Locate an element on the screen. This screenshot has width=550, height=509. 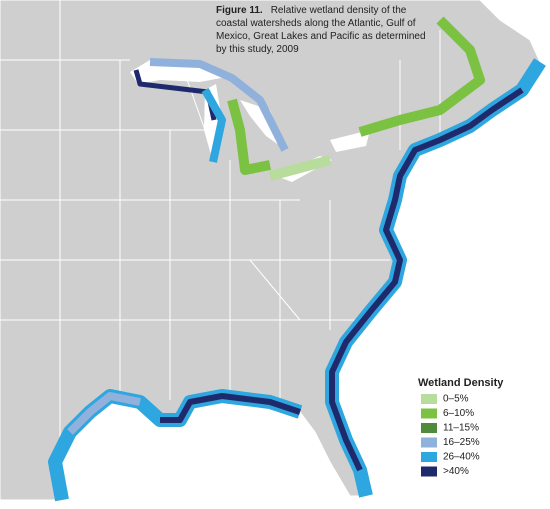
legend-label: 6–10% is located at coordinates (458, 413).